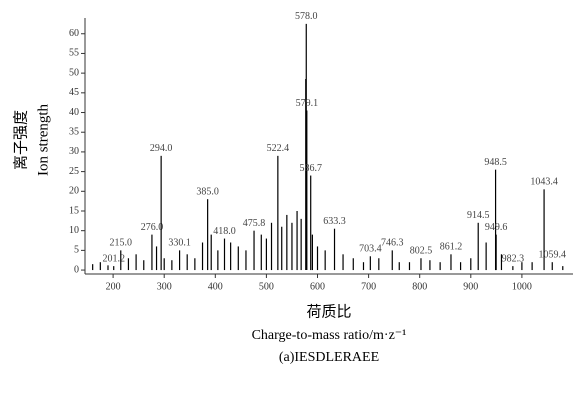 The height and width of the screenshot is (402, 576). I want to click on peak-label: 914.5, so click(478, 215).